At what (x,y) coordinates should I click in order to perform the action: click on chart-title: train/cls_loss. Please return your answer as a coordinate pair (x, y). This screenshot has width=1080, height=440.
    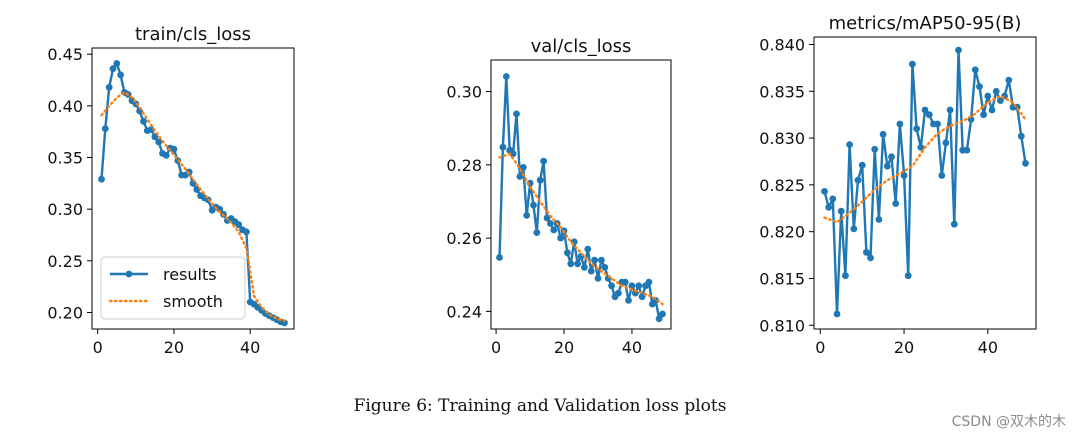
    Looking at the image, I should click on (193, 34).